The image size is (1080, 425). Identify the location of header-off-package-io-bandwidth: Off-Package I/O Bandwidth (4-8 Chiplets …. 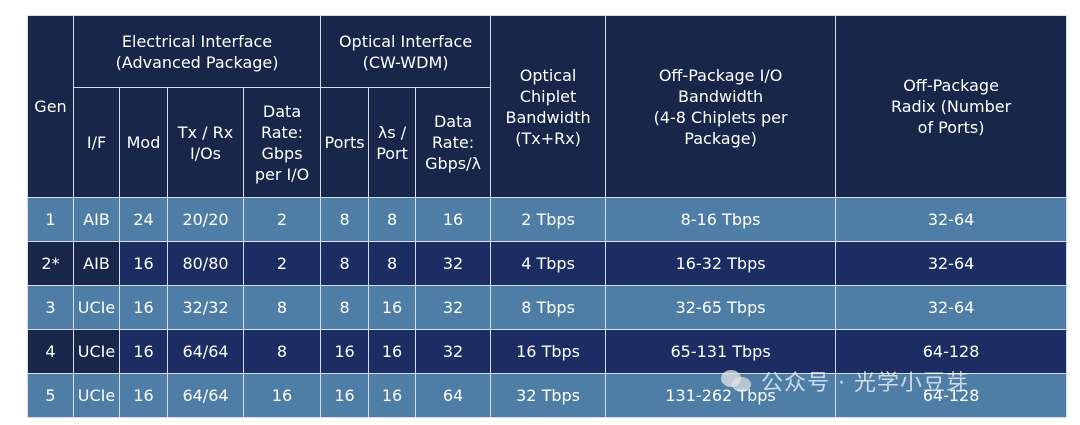
(721, 106).